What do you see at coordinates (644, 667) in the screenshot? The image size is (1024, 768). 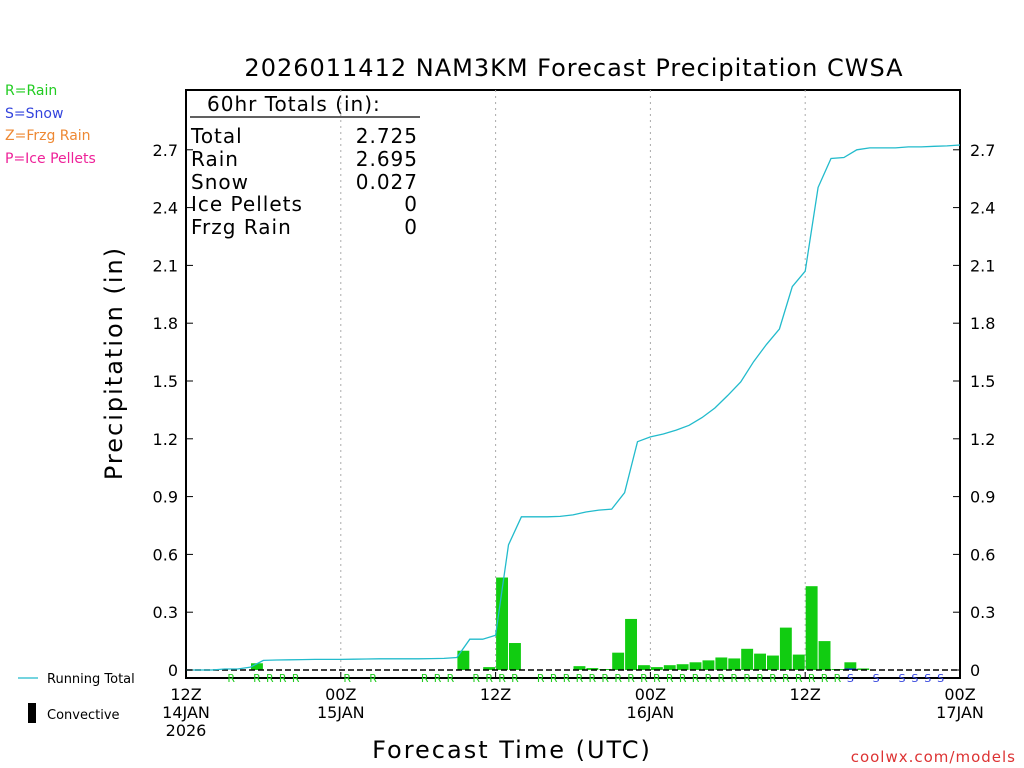 I see `precip-bar-h36` at bounding box center [644, 667].